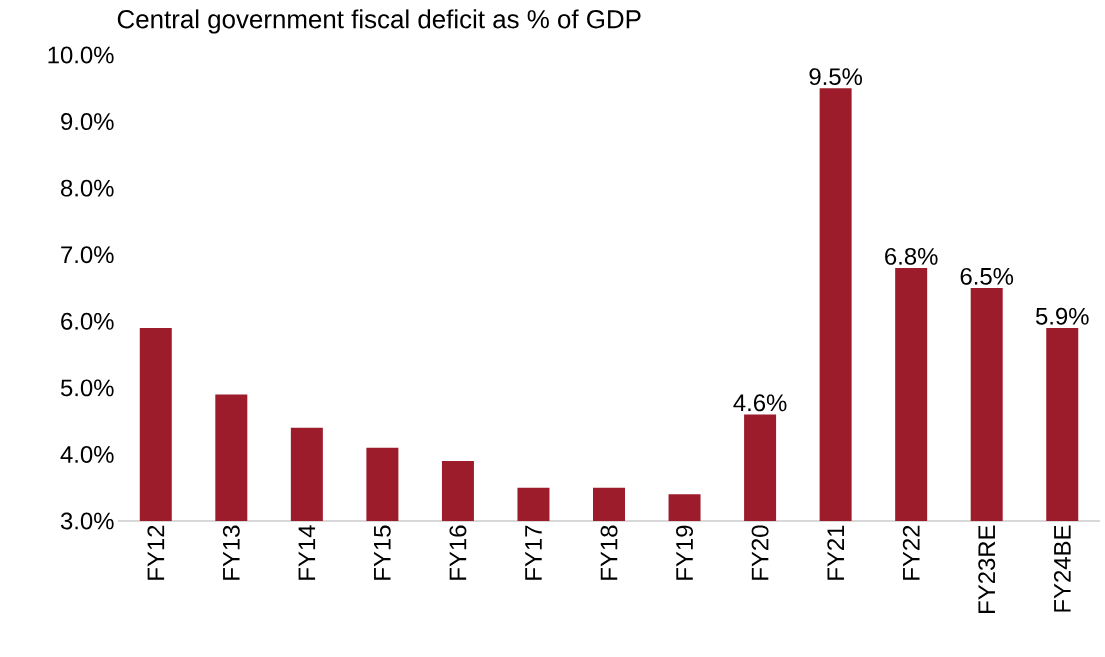 The width and height of the screenshot is (1105, 657). What do you see at coordinates (987, 569) in the screenshot?
I see `x-tick-label: FY23RE` at bounding box center [987, 569].